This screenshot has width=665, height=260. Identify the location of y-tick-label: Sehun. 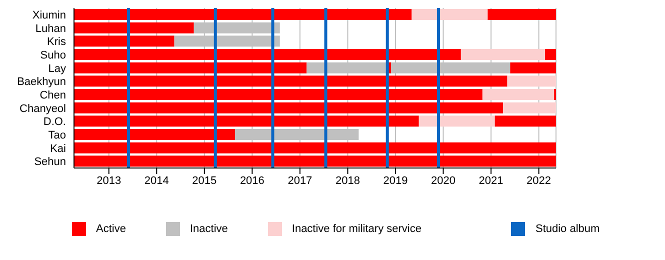
(50, 162).